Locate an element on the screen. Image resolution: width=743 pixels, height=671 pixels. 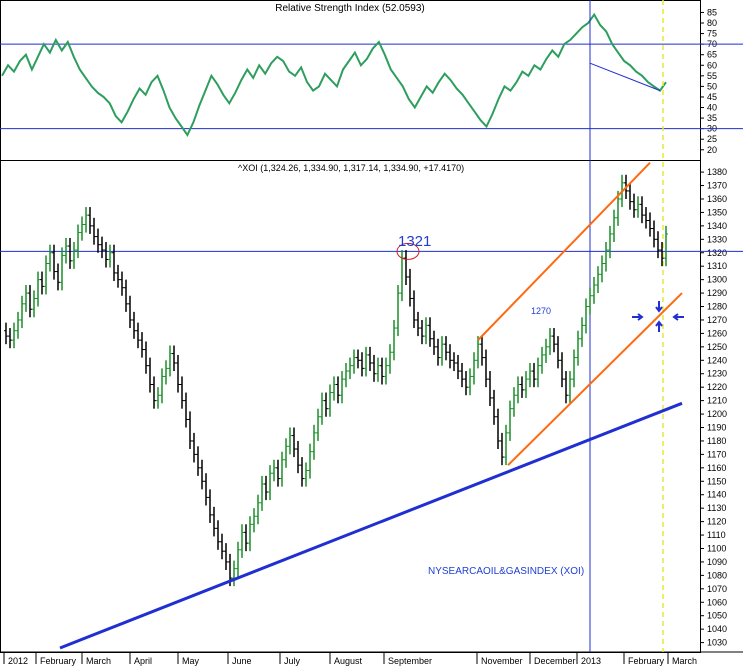
rsi-title: Relative Strength Index (52.0593) is located at coordinates (350, 8).